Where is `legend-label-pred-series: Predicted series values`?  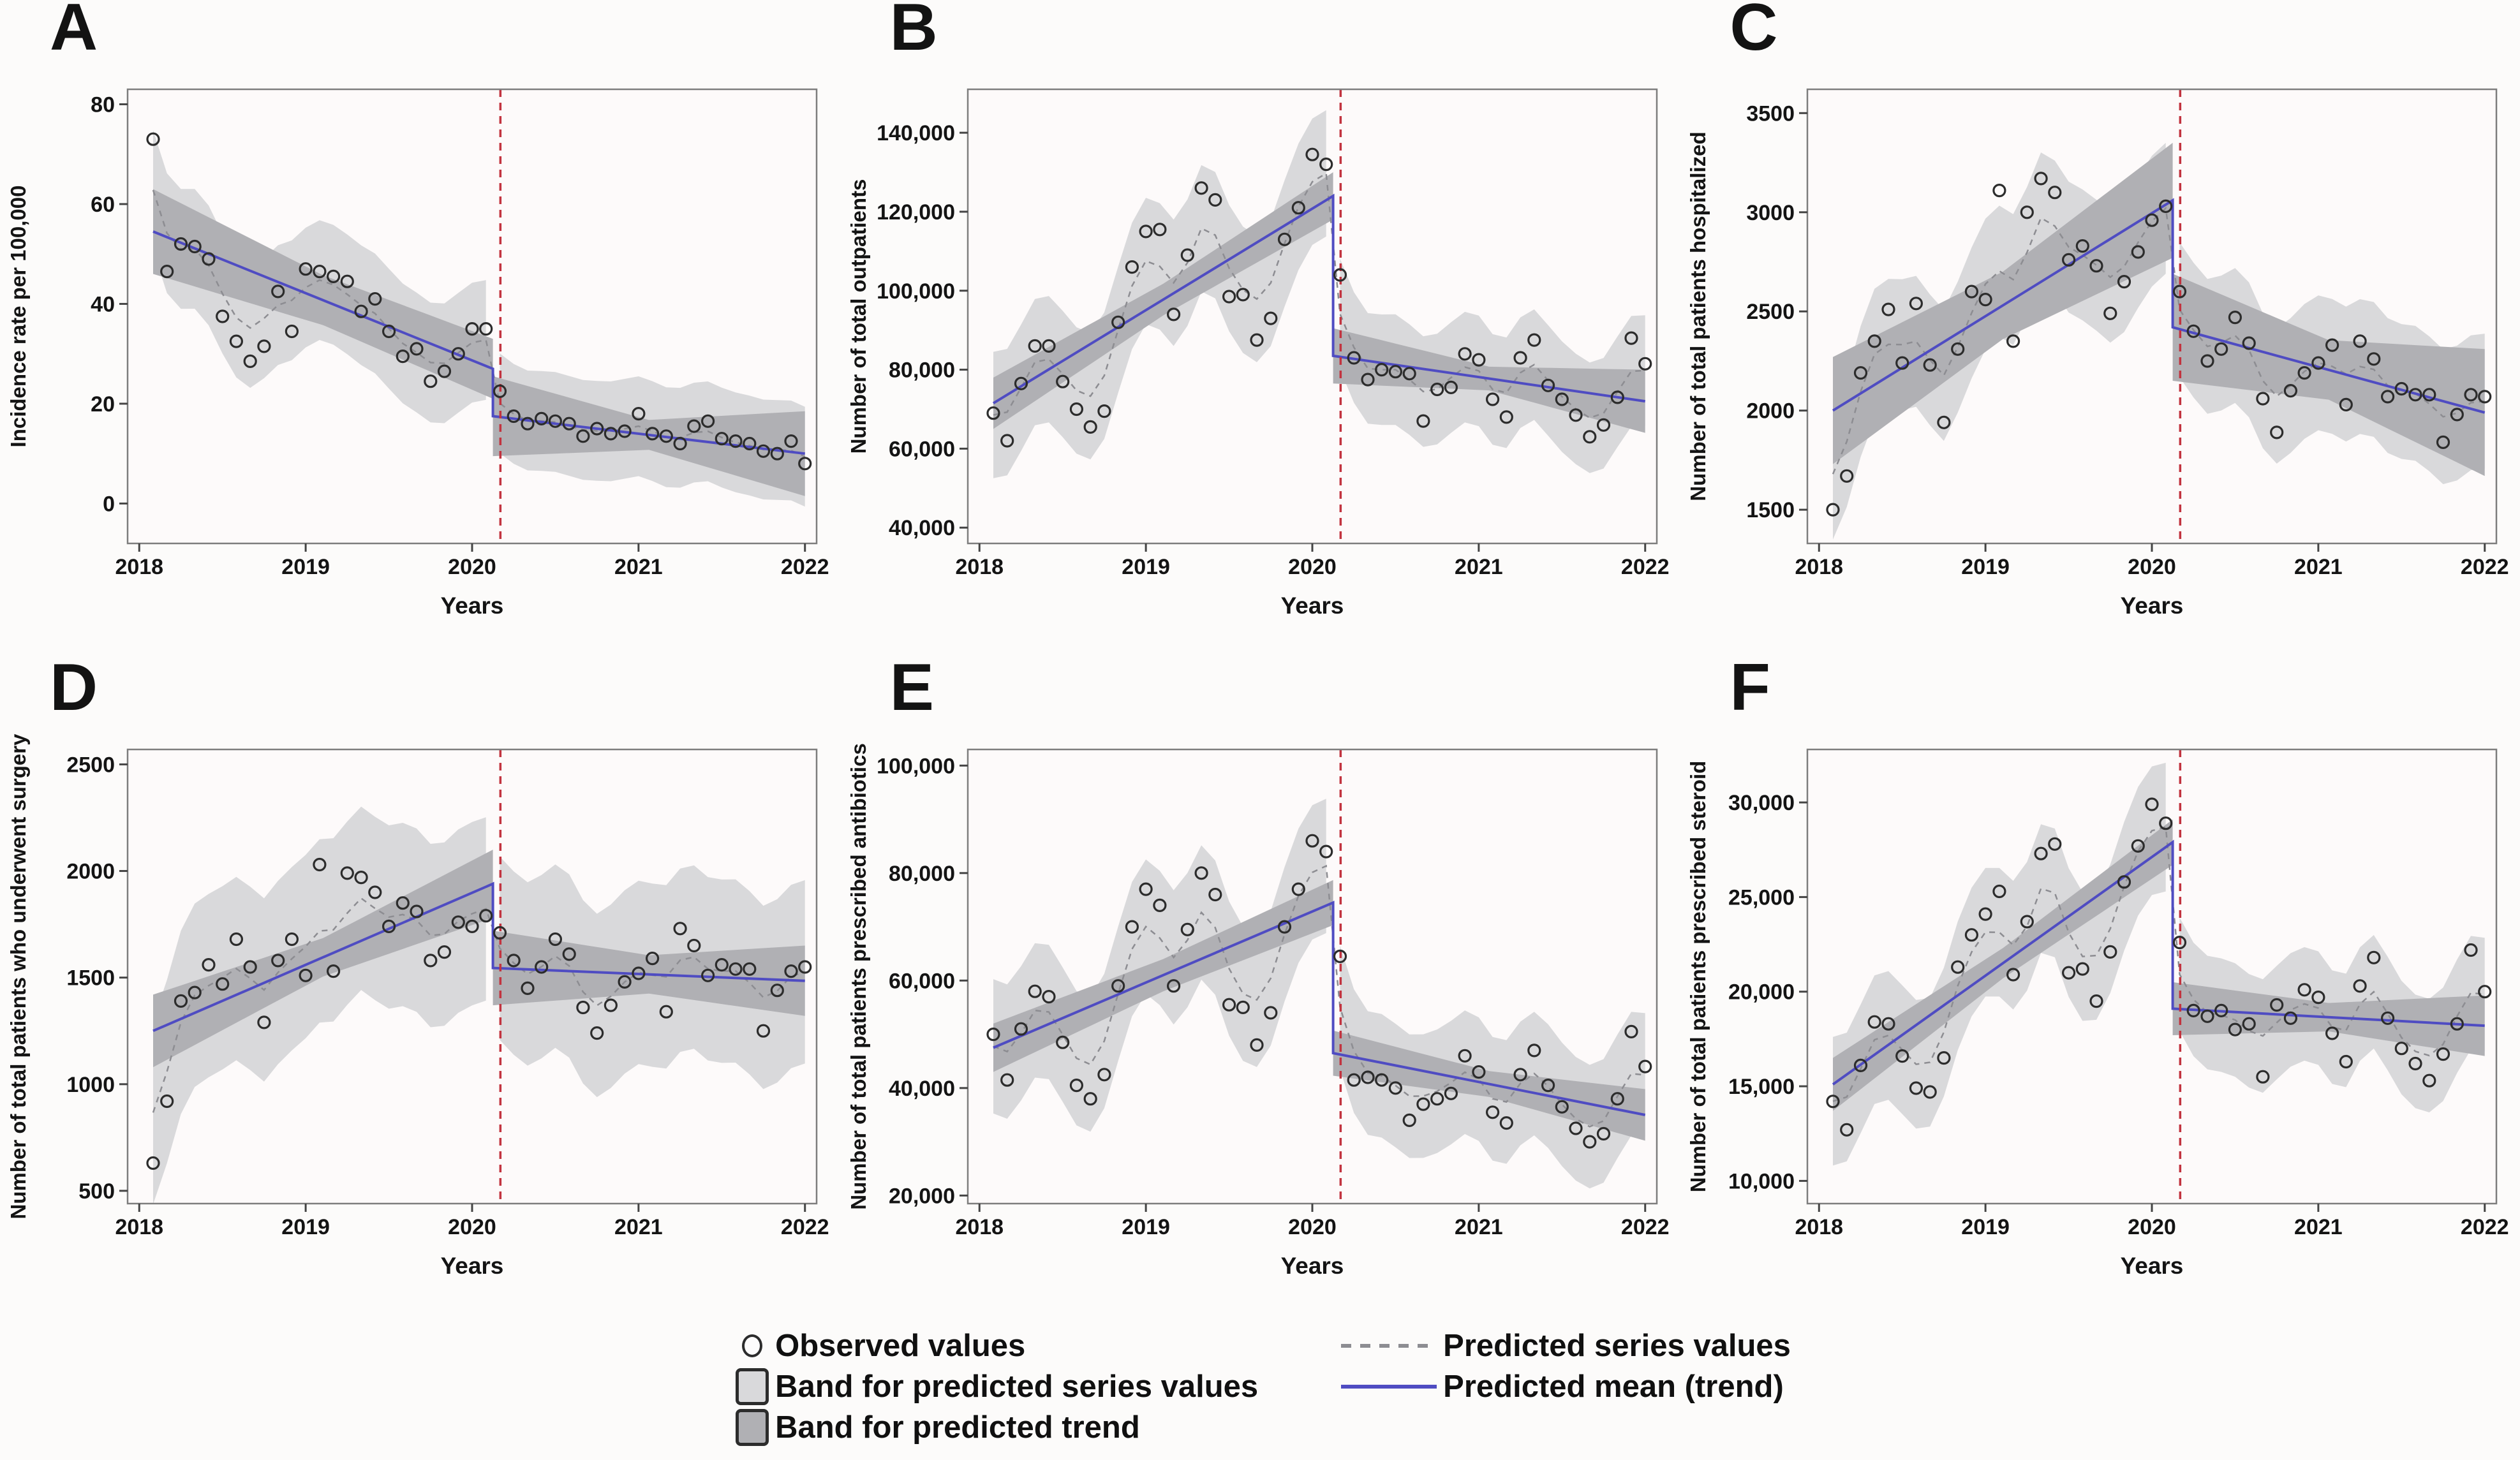
legend-label-pred-series: Predicted series values is located at coordinates (1617, 1346).